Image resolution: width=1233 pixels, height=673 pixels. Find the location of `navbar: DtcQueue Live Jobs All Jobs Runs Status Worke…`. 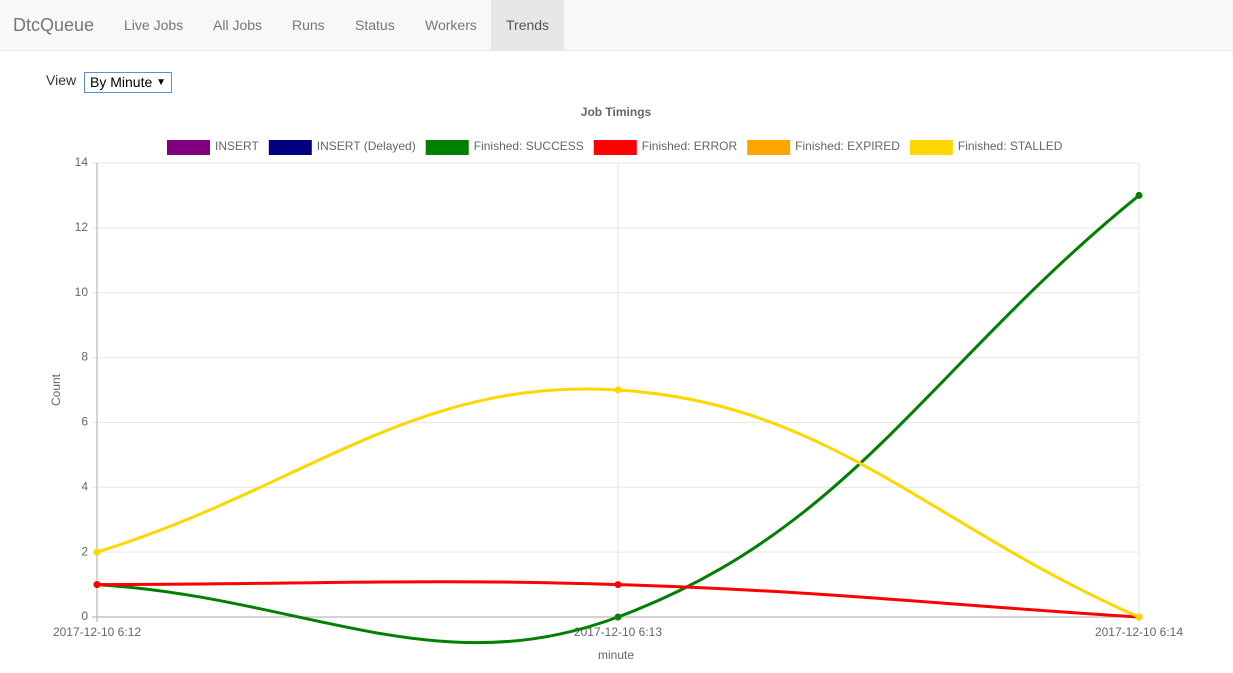

navbar: DtcQueue Live Jobs All Jobs Runs Status Worke… is located at coordinates (616, 25).